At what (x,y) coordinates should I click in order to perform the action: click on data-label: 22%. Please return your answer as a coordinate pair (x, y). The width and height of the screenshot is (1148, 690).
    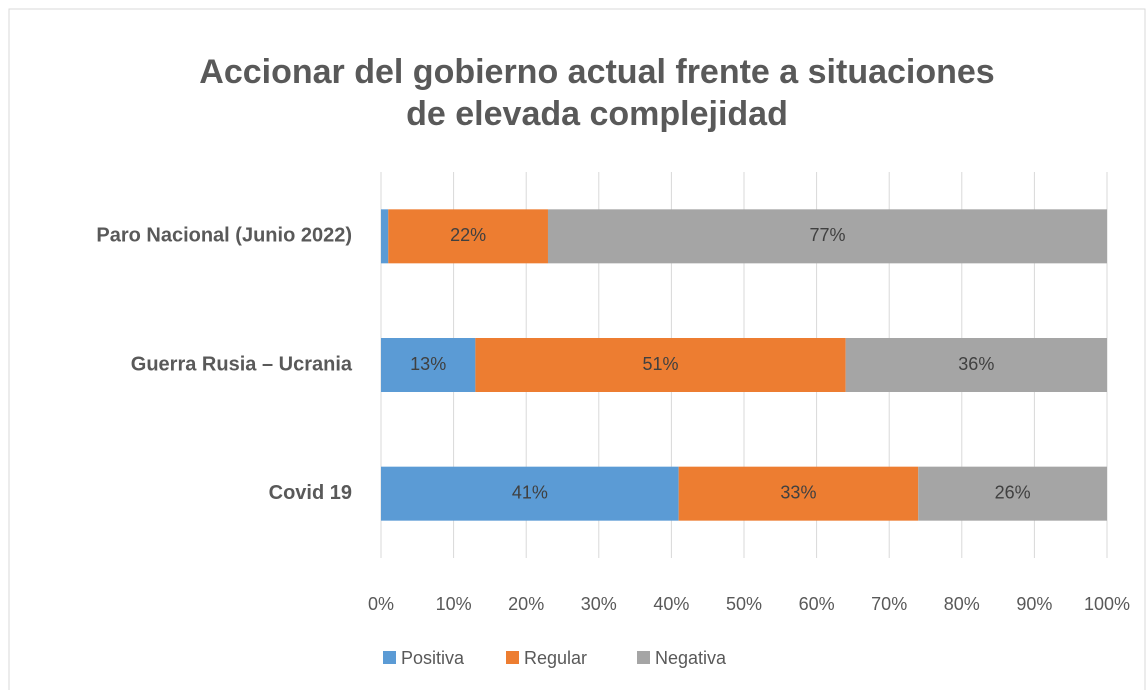
    Looking at the image, I should click on (468, 235).